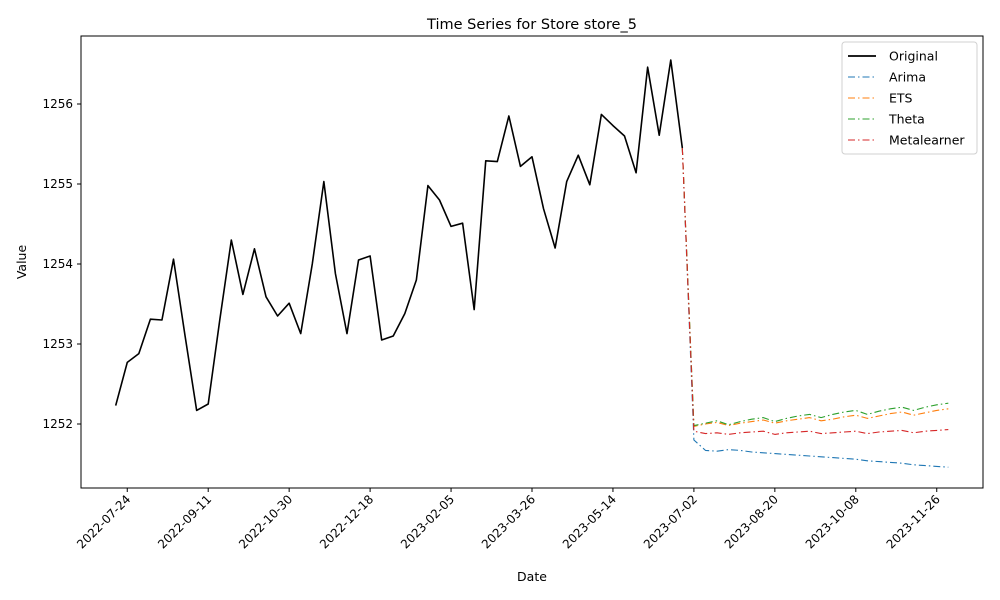  Describe the element at coordinates (913, 56) in the screenshot. I see `legend-label-original: Original` at that location.